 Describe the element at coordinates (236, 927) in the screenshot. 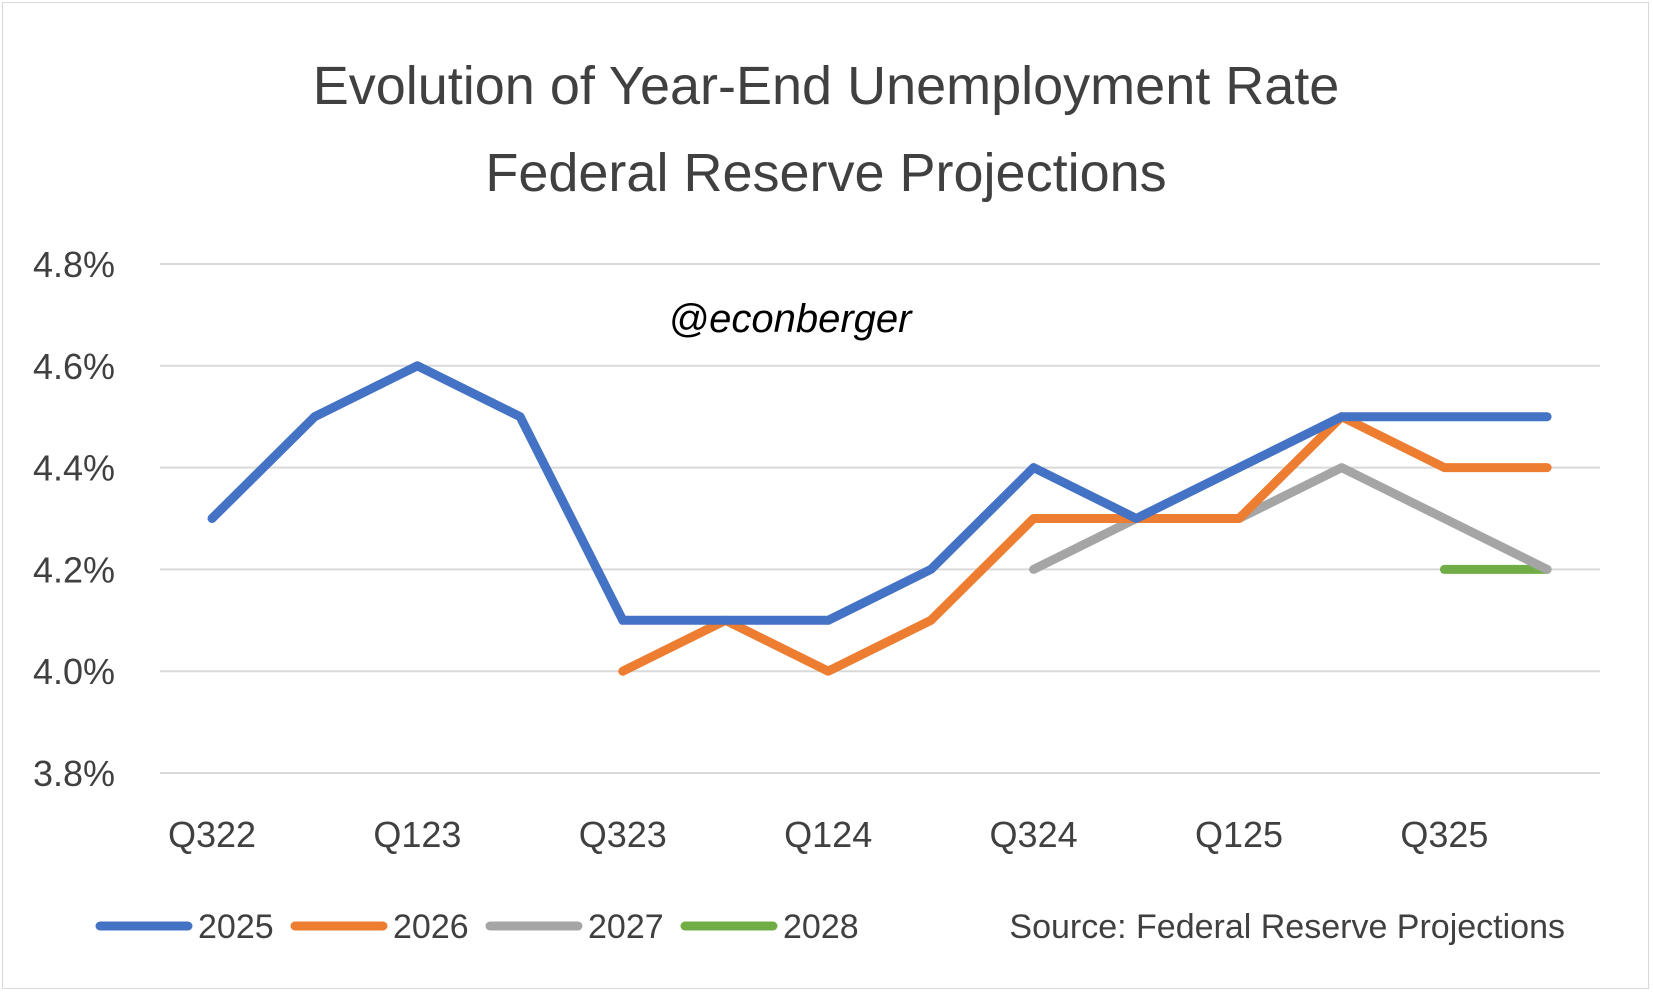

I see `legend-label-2025: 2025` at that location.